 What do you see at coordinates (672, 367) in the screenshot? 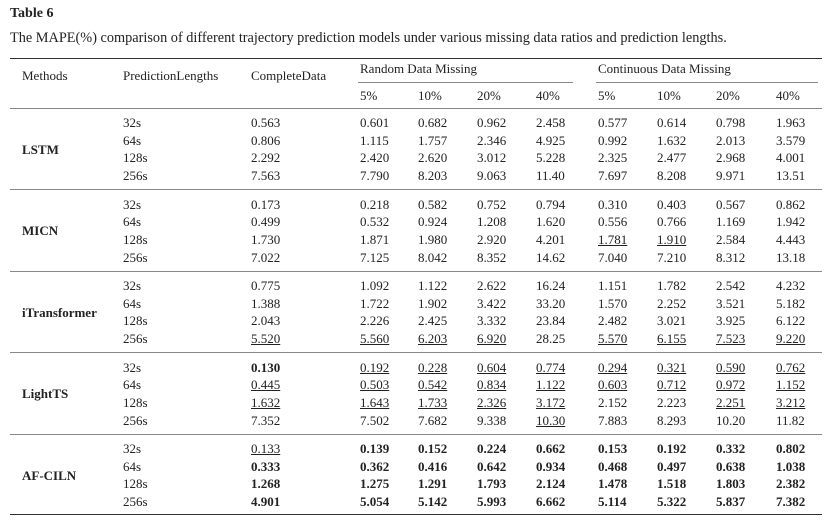
I see `value-cell: 0.321` at bounding box center [672, 367].